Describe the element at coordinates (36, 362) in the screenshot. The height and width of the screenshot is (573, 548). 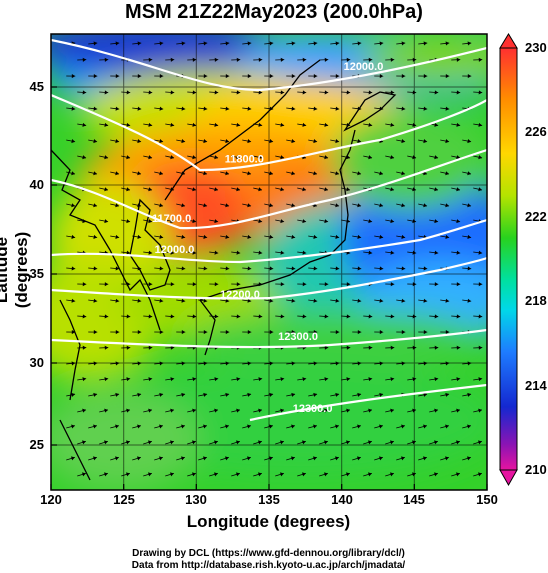
I see `lat-tick-30: 30` at that location.